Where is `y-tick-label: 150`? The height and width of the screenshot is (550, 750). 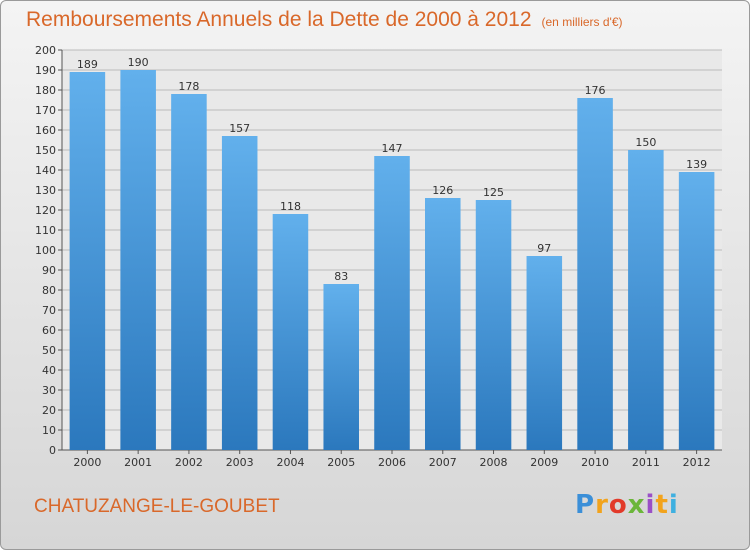 y-tick-label: 150 is located at coordinates (45, 150).